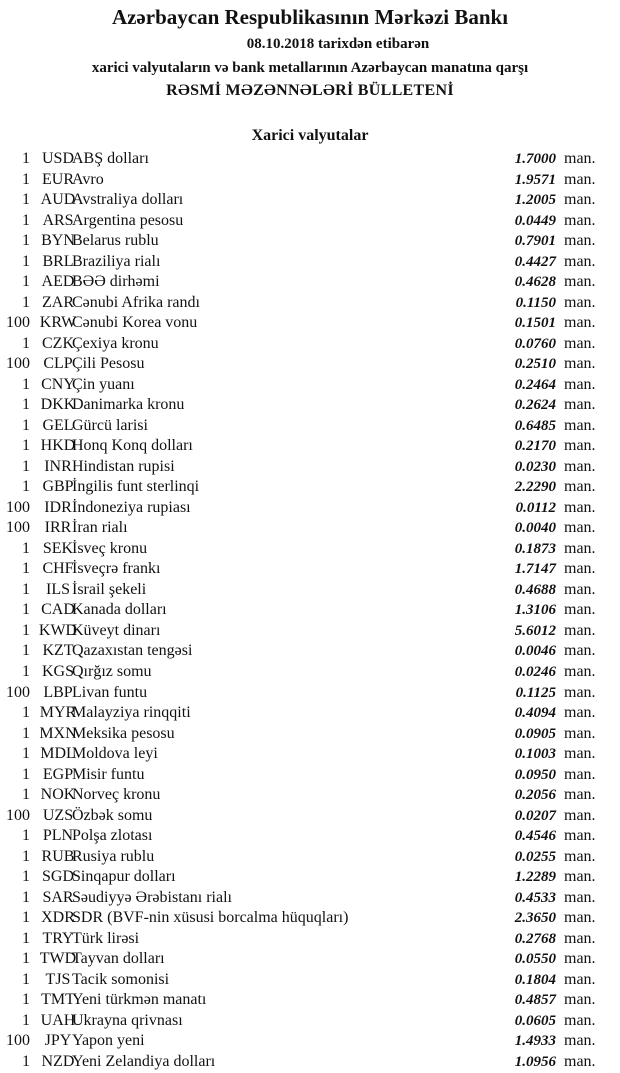  What do you see at coordinates (310, 569) in the screenshot?
I see `table-row: 1 CHF İsveçrə frankı 1.7147 man.` at bounding box center [310, 569].